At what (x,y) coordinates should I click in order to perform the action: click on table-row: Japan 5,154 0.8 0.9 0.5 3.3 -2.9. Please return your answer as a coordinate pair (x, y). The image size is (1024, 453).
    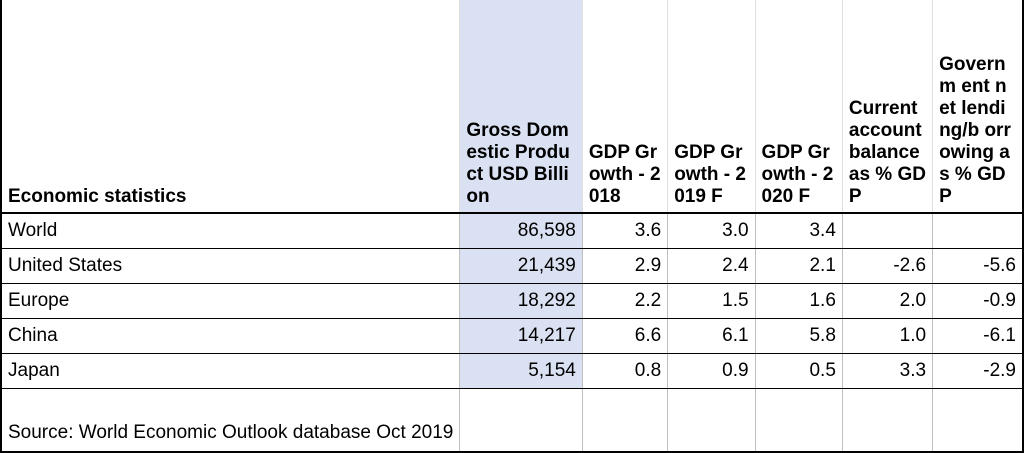
    Looking at the image, I should click on (512, 371).